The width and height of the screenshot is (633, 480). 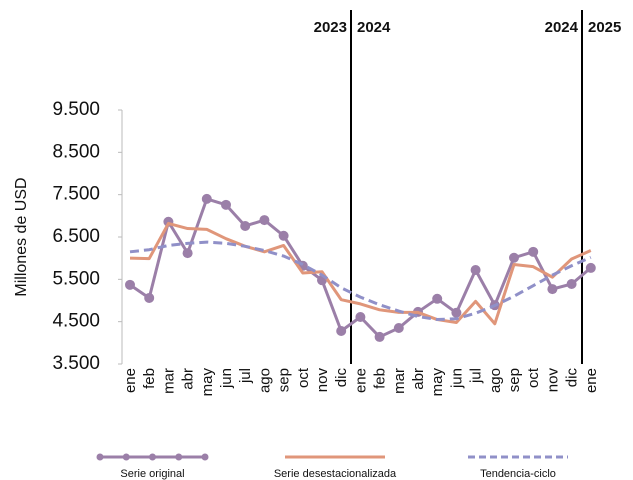 I want to click on y-tick-label: 3.500, so click(x=76, y=363).